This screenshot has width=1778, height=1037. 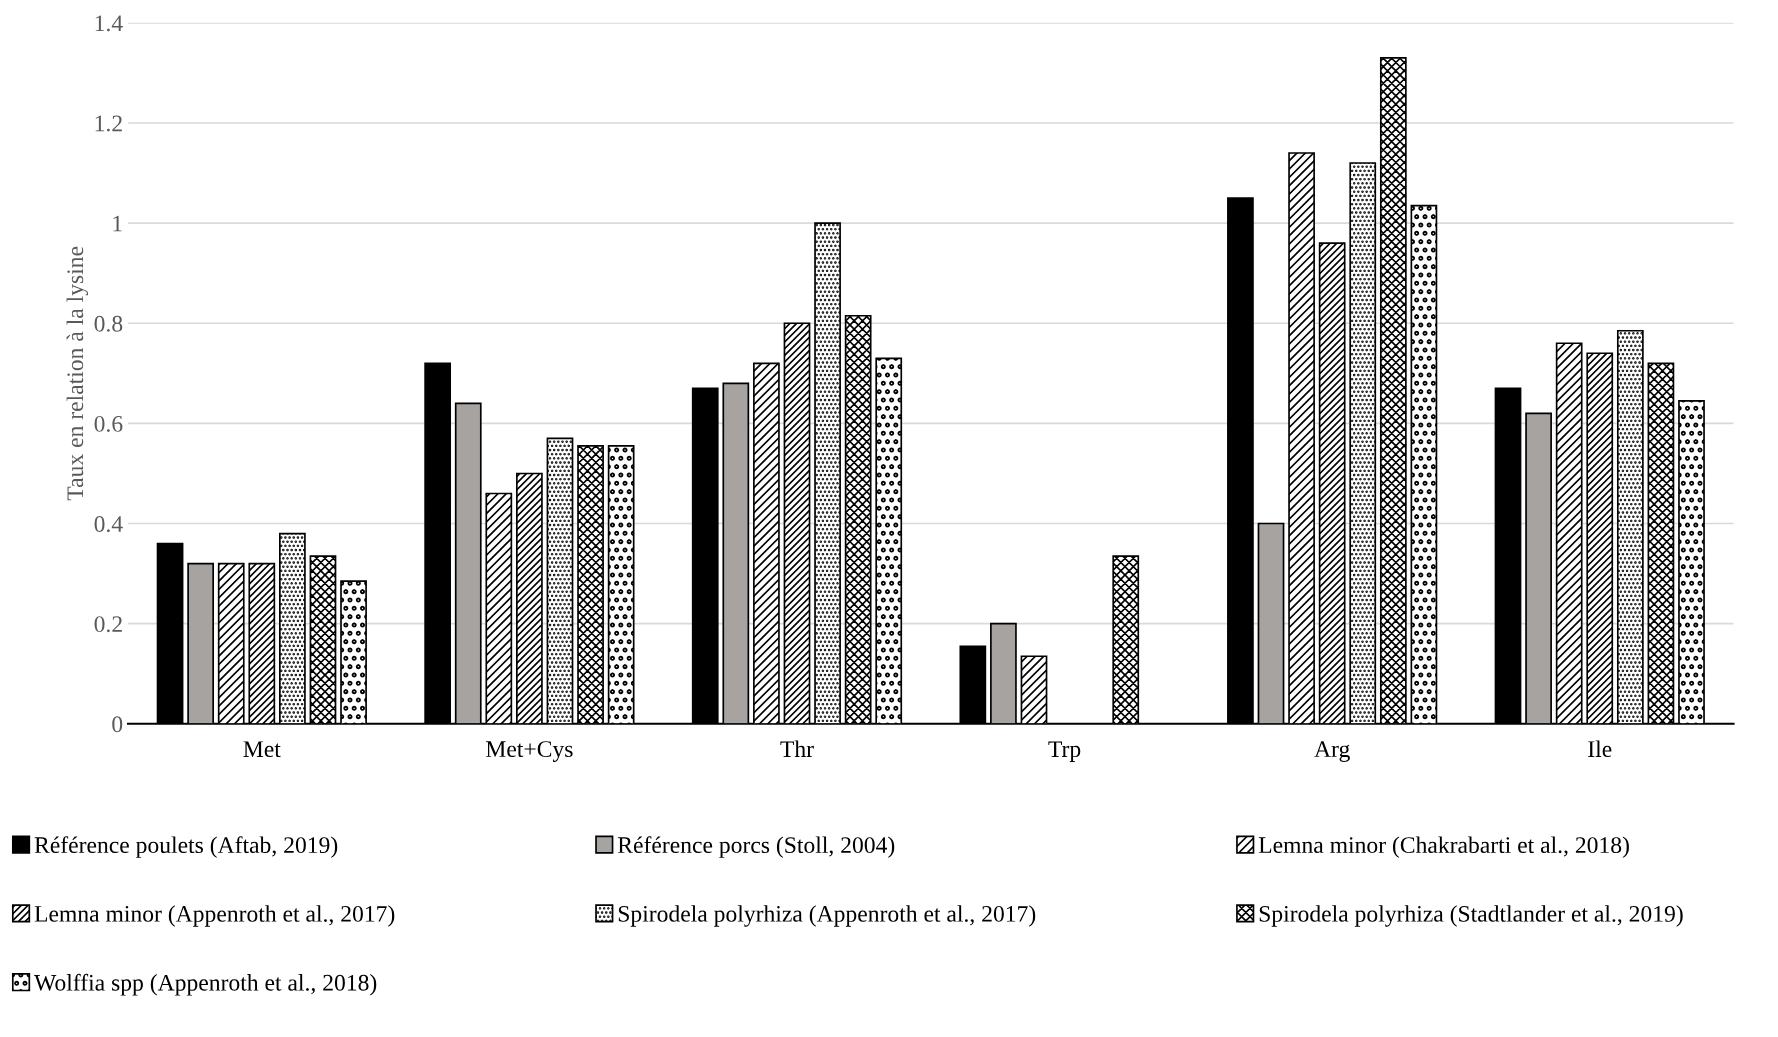 What do you see at coordinates (262, 749) in the screenshot?
I see `x-tick-label: Met` at bounding box center [262, 749].